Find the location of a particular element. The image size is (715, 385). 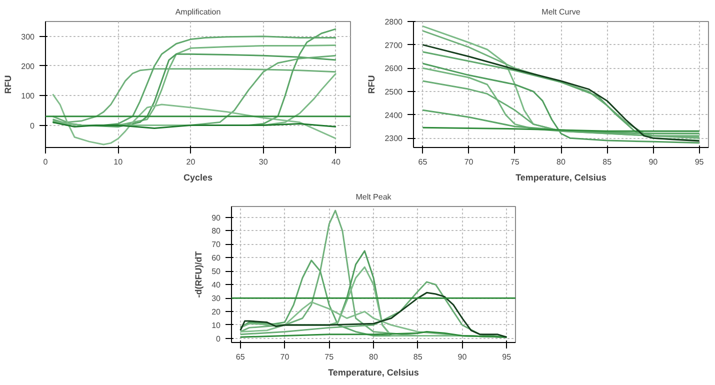

y-tick-label: 50 is located at coordinates (217, 271).